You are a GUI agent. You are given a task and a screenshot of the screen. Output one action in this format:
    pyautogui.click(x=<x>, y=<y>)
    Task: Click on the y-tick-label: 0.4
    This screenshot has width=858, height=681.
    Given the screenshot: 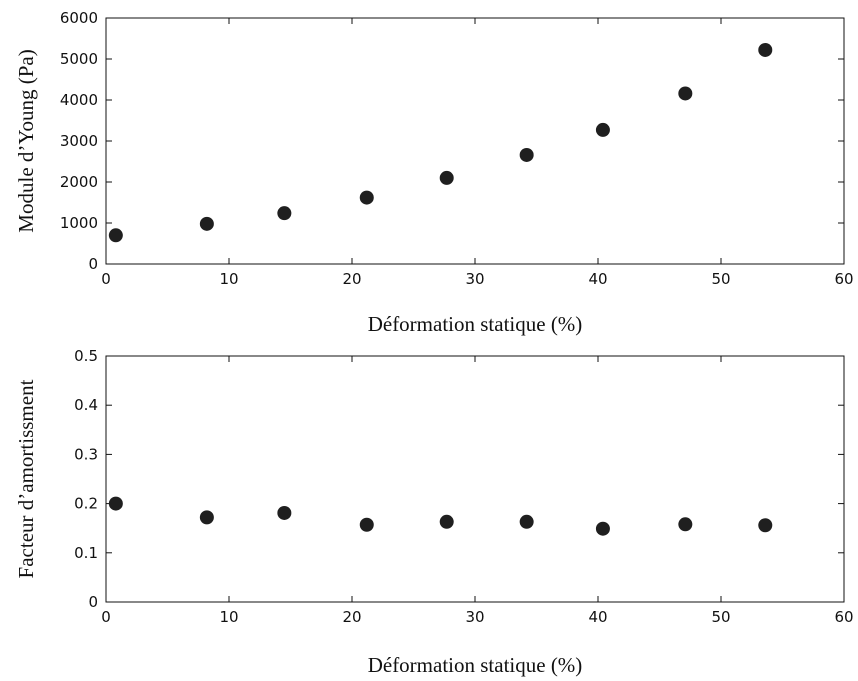 What is the action you would take?
    pyautogui.click(x=86, y=405)
    